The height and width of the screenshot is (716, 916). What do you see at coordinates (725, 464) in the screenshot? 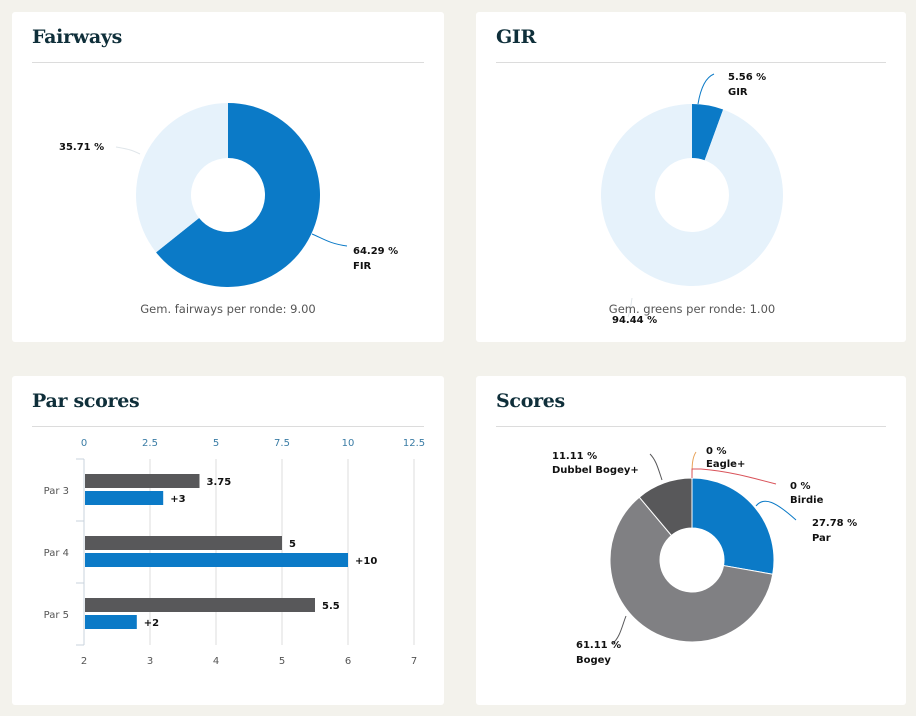
I see `slice-sublabel-eagle: Eagle+` at bounding box center [725, 464].